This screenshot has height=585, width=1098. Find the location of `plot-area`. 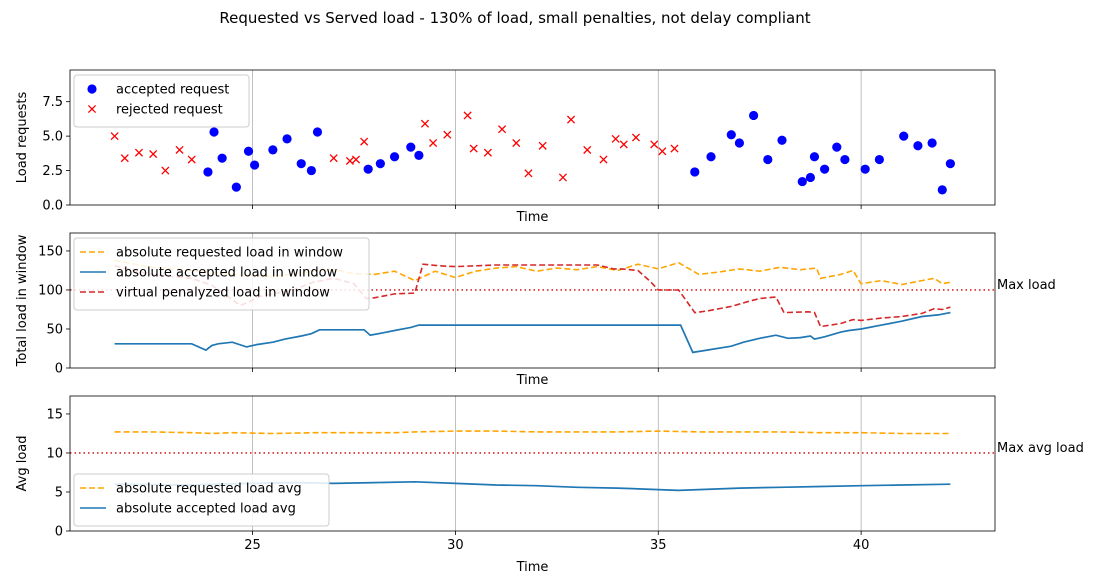

plot-area is located at coordinates (532, 152).